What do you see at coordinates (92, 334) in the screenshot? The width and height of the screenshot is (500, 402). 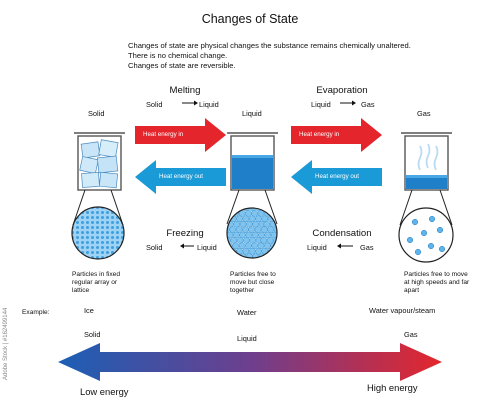 I see `scale-solid: Solid` at bounding box center [92, 334].